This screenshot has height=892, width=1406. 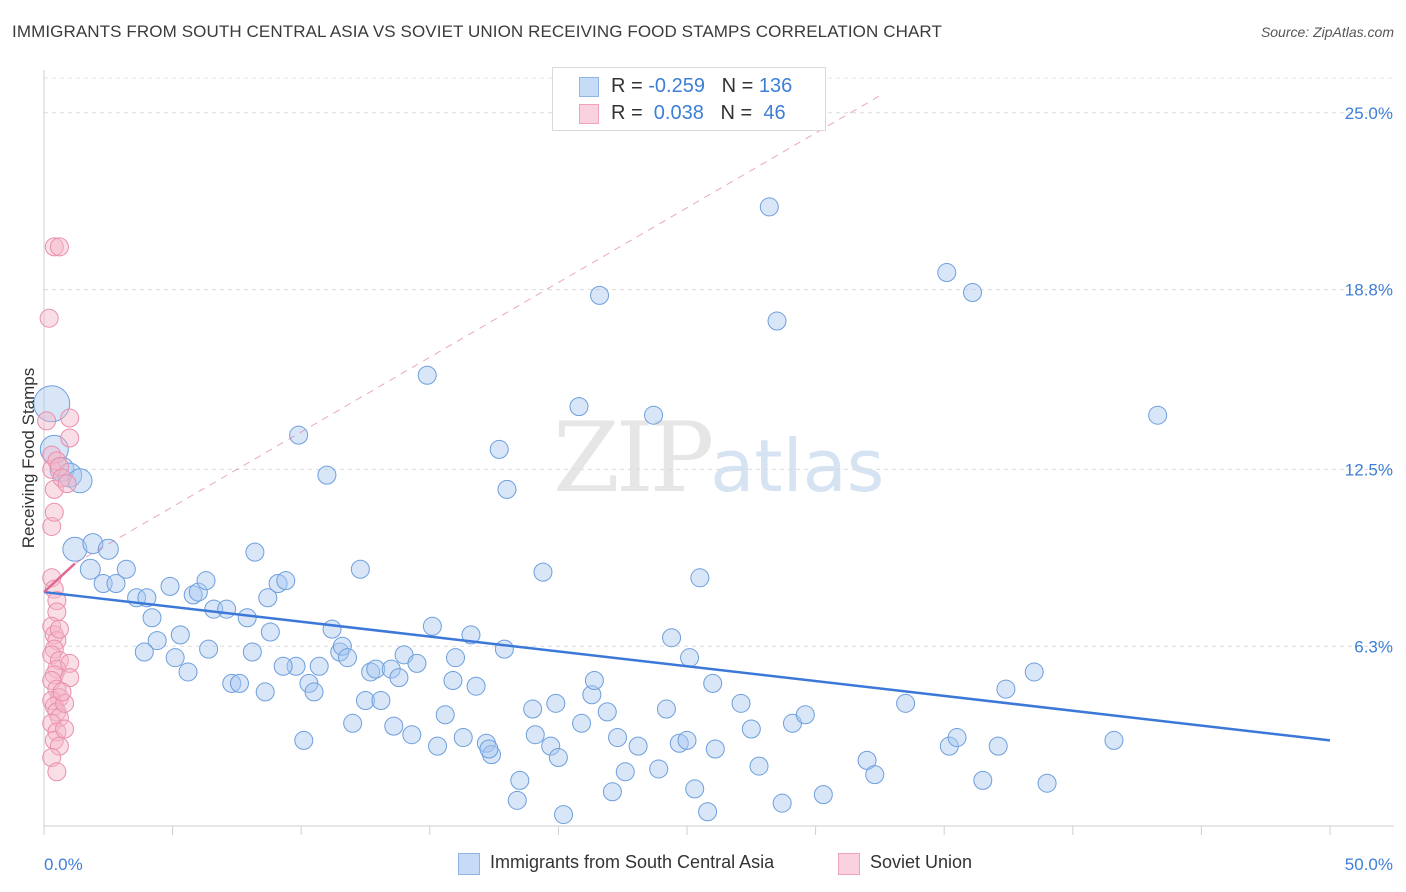 What do you see at coordinates (921, 862) in the screenshot?
I see `series-legend-label: Soviet Union` at bounding box center [921, 862].